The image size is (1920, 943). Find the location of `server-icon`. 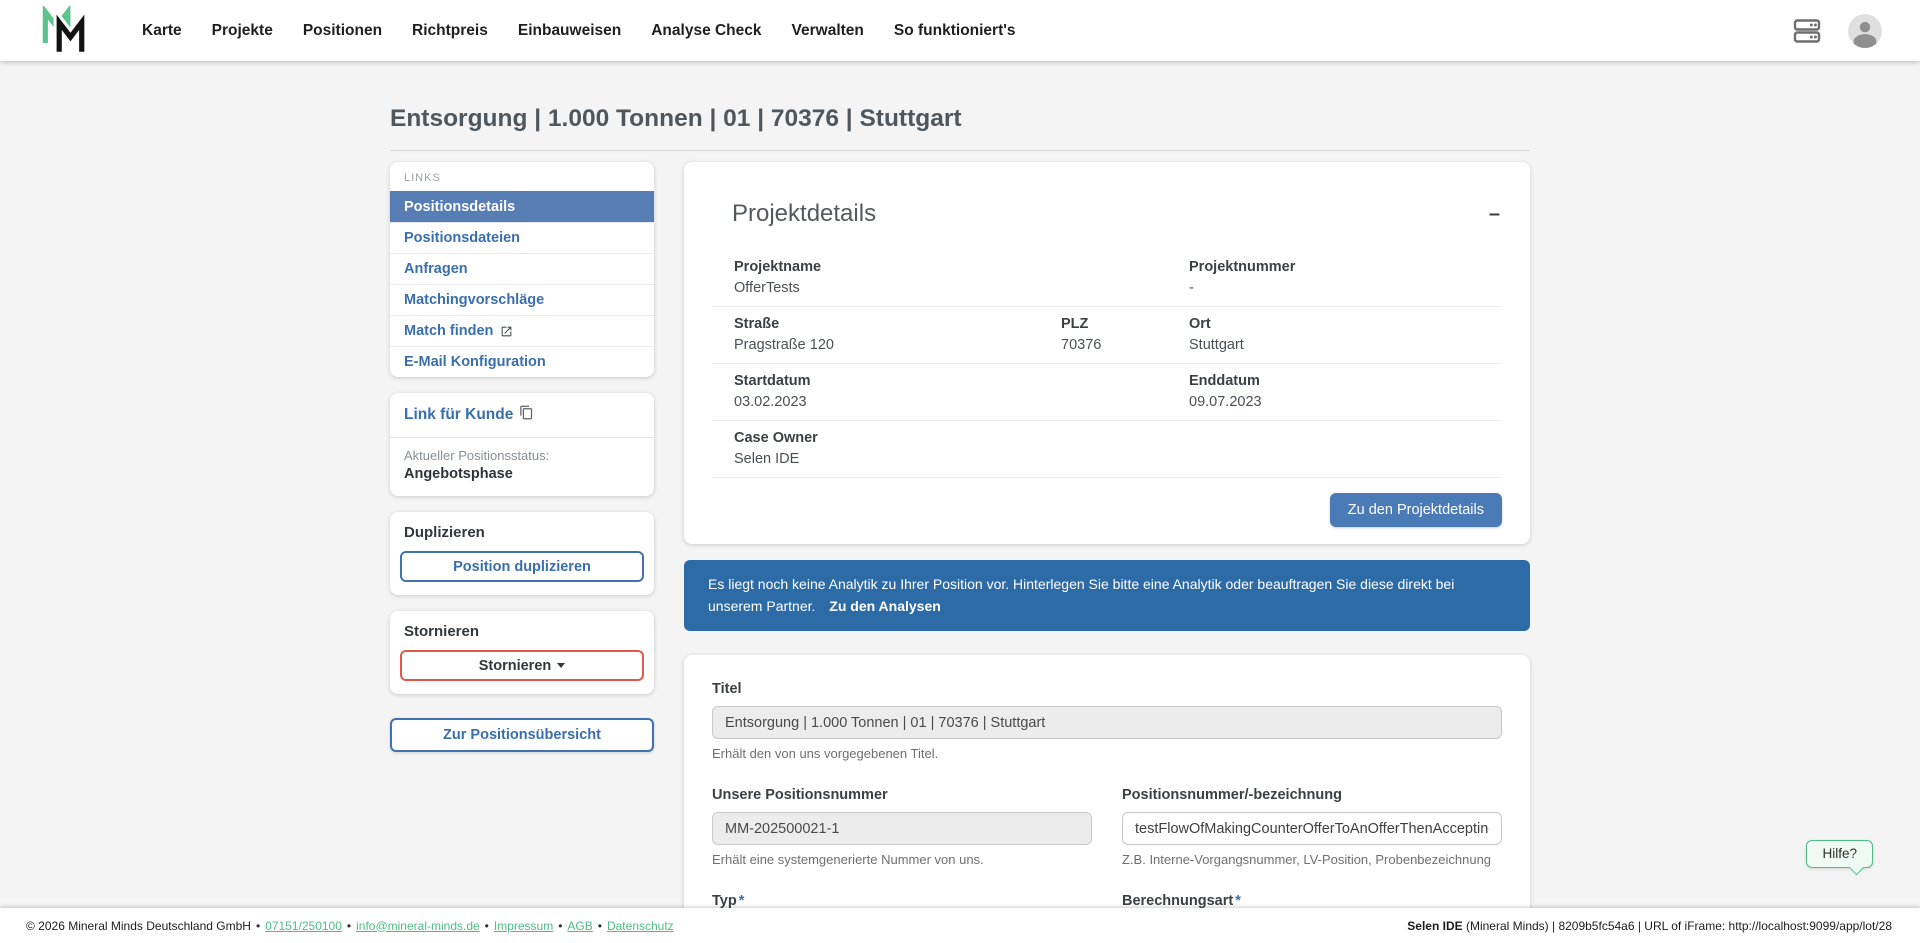

server-icon is located at coordinates (1807, 31).